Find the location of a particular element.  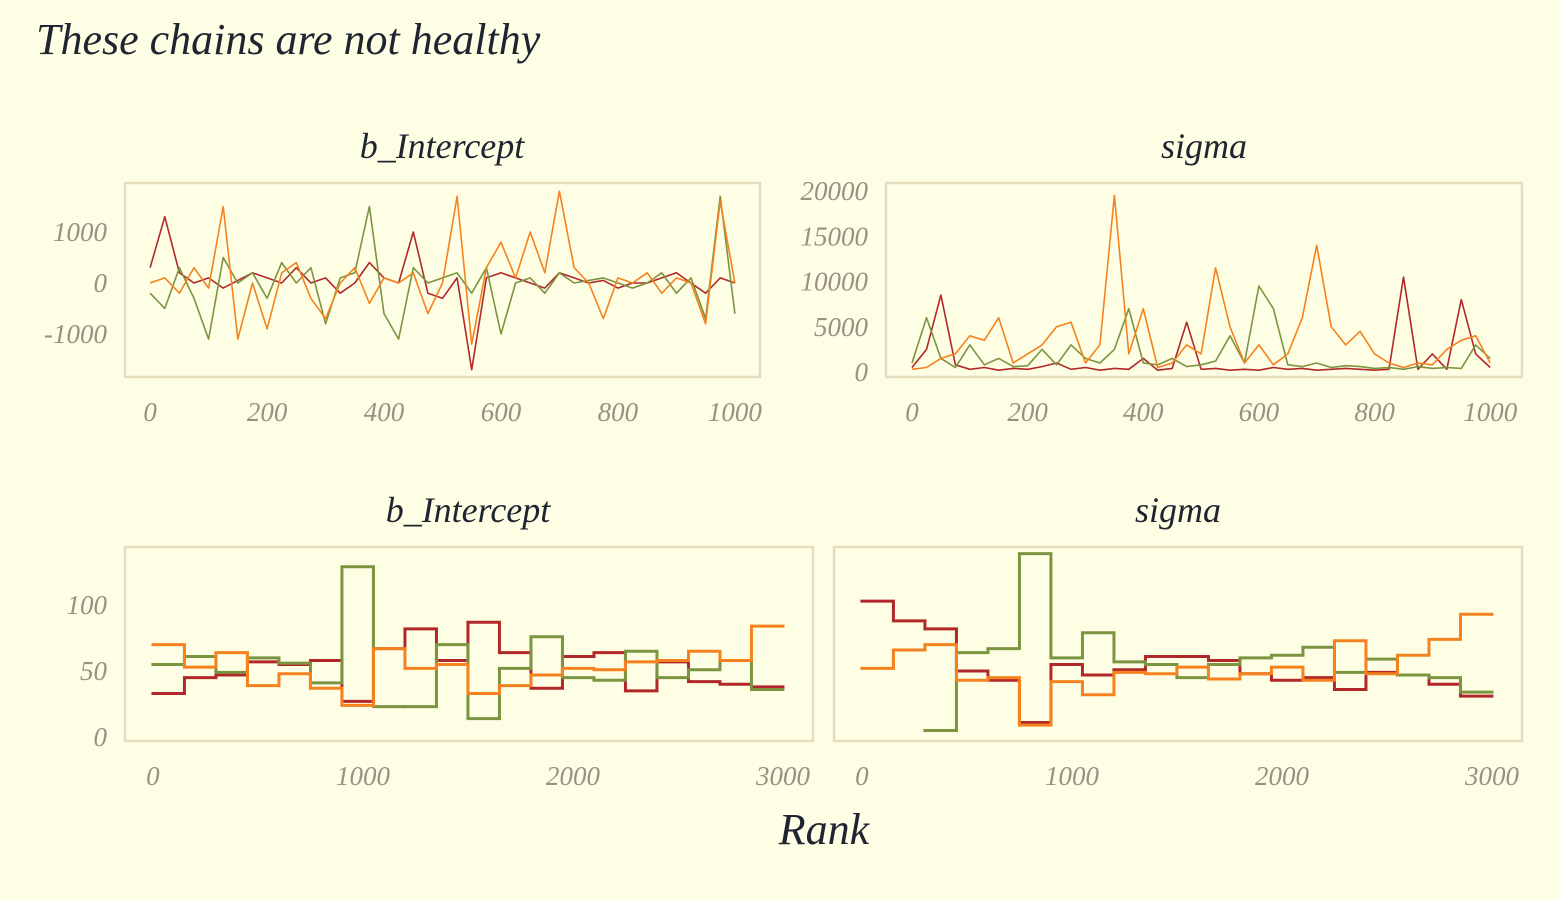

x-axis-label: Rank is located at coordinates (824, 829).